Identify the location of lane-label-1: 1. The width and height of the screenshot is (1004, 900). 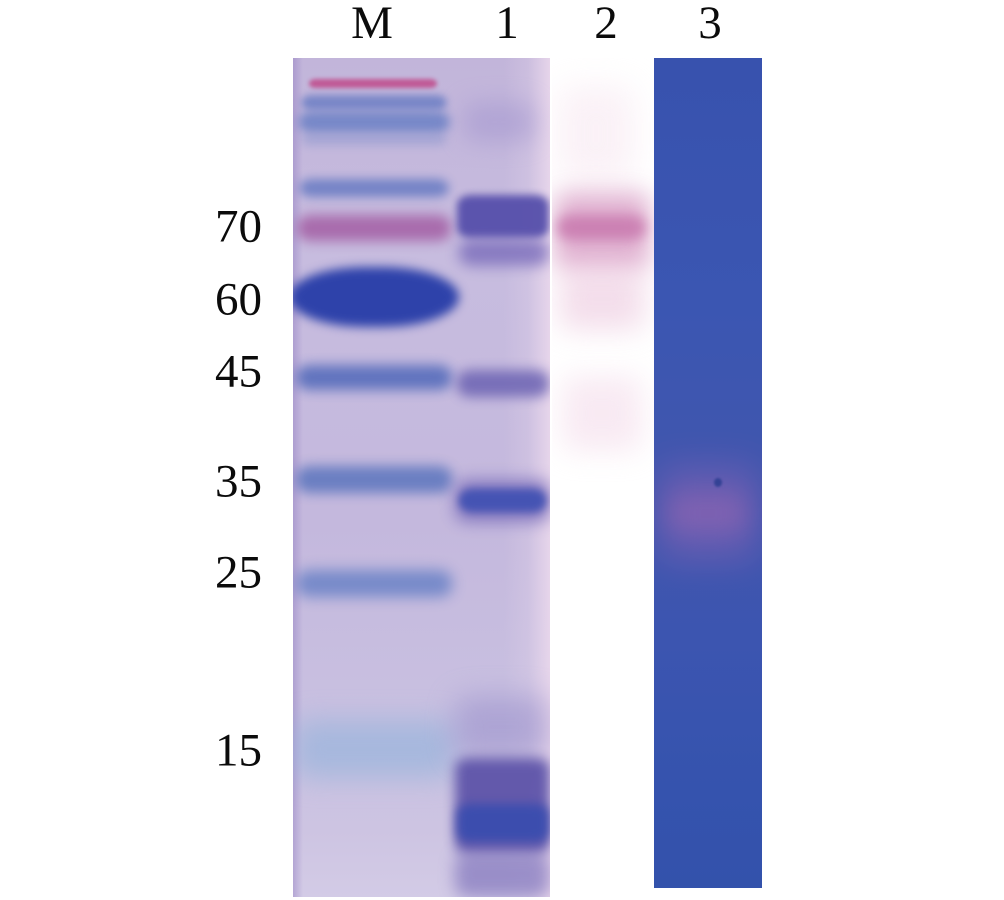
(507, 24).